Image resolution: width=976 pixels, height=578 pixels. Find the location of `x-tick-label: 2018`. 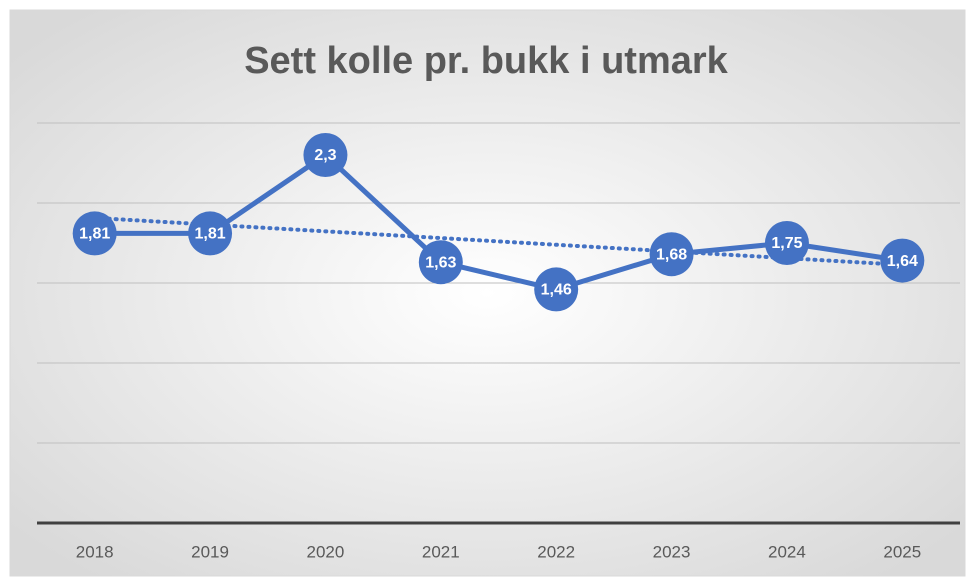

x-tick-label: 2018 is located at coordinates (95, 551).